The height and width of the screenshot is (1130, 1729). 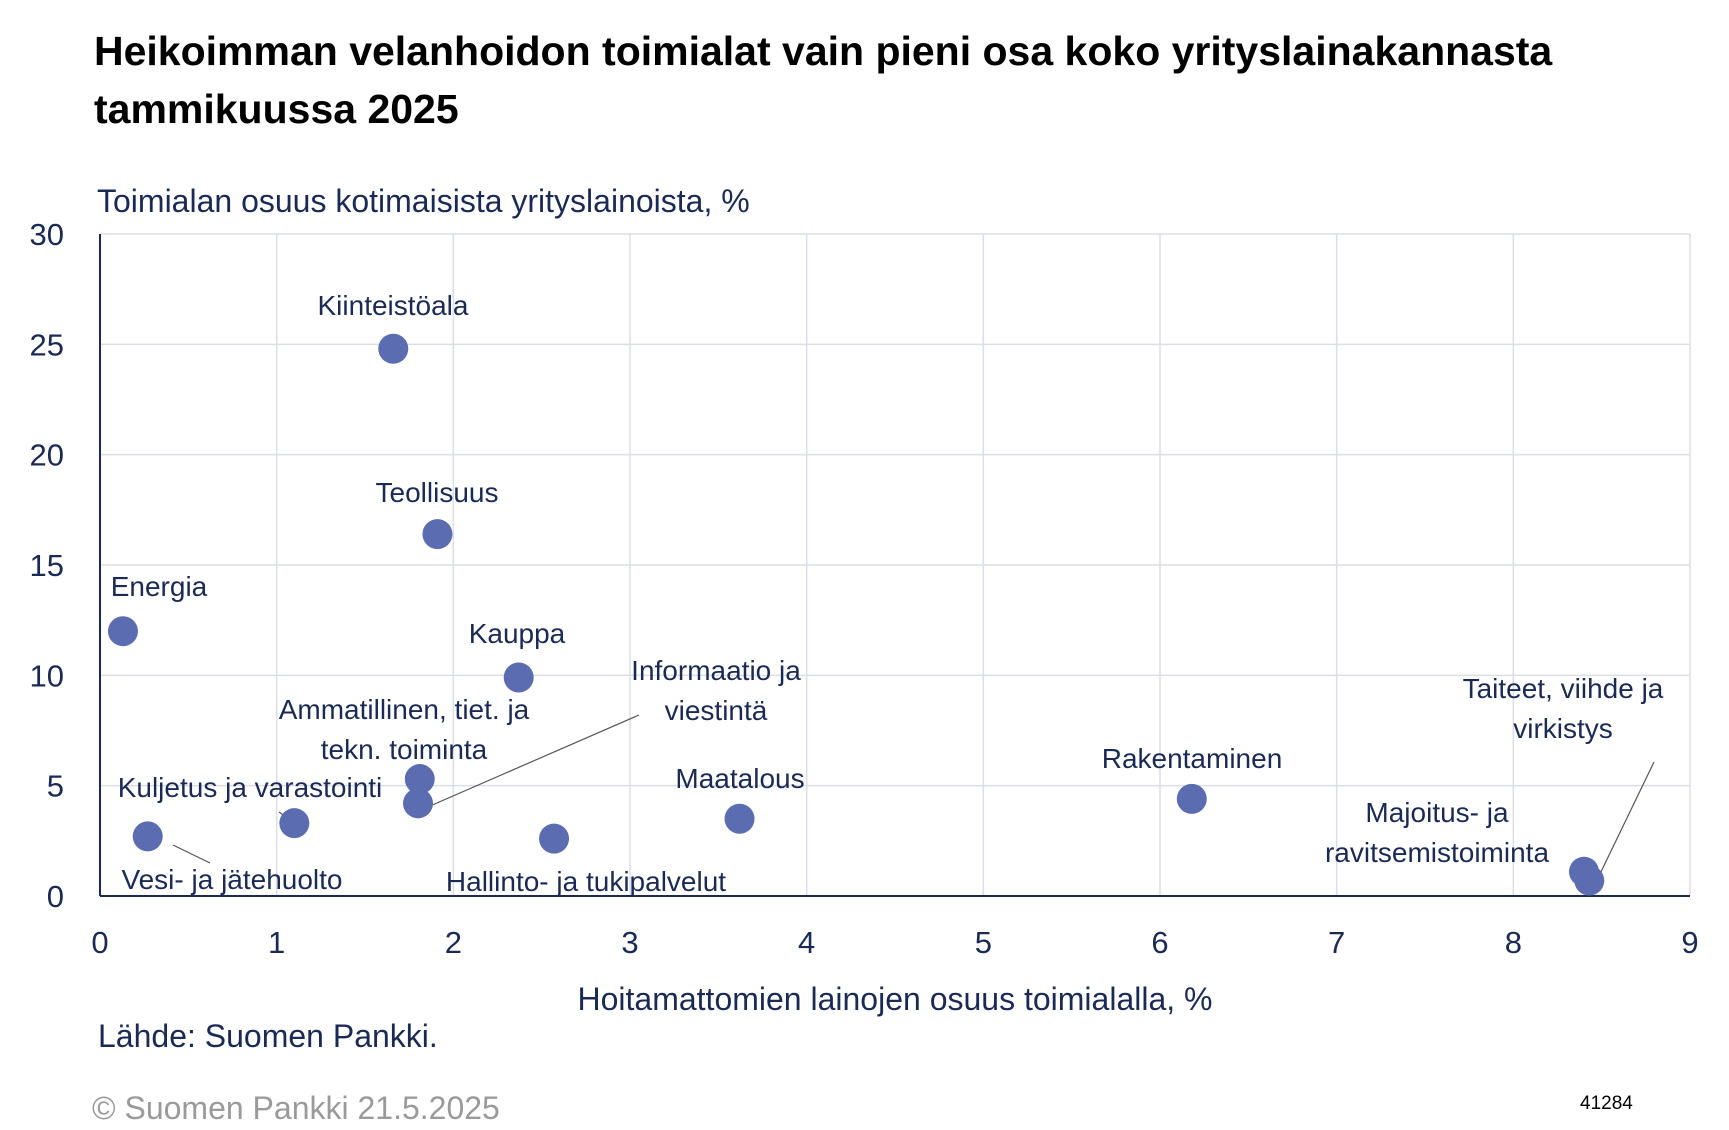 What do you see at coordinates (437, 534) in the screenshot?
I see `data-point-teollisuus` at bounding box center [437, 534].